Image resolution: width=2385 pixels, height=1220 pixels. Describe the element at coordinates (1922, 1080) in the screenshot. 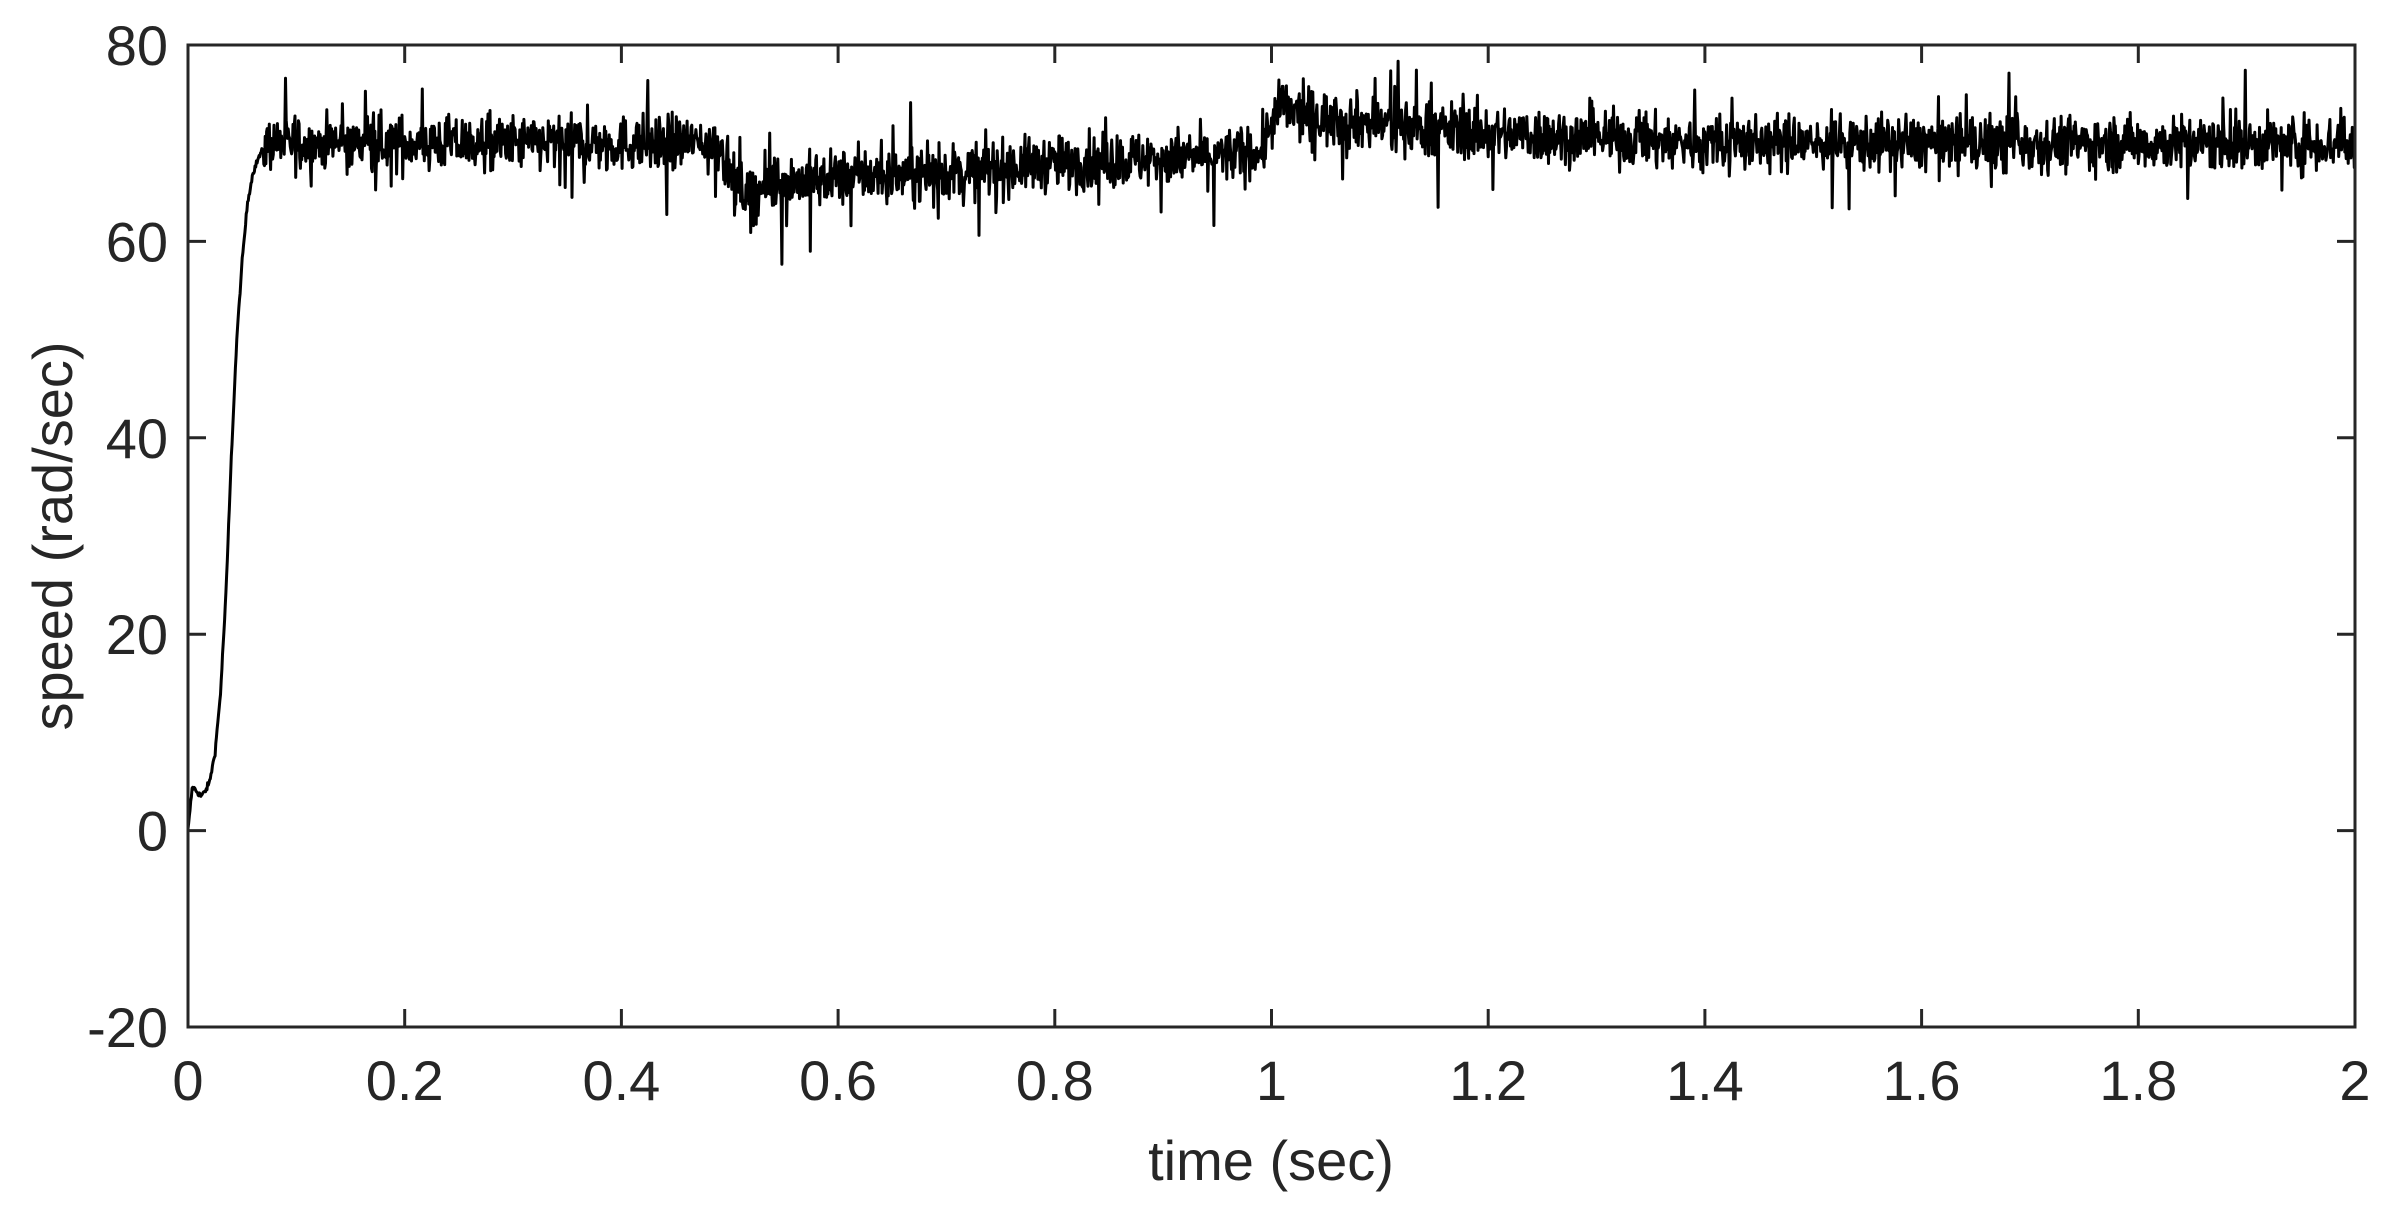

I see `x-tick-label: 1.6` at that location.